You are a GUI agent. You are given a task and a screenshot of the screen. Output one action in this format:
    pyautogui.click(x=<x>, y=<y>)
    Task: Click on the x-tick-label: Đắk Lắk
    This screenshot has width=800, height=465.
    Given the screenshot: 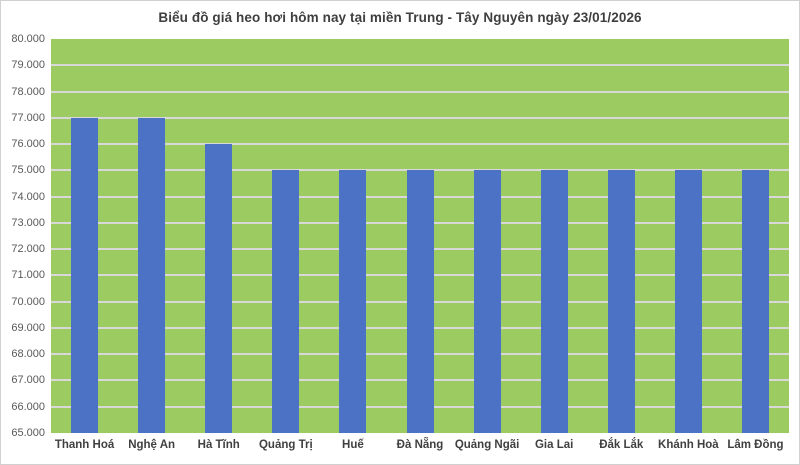 What is the action you would take?
    pyautogui.click(x=621, y=445)
    